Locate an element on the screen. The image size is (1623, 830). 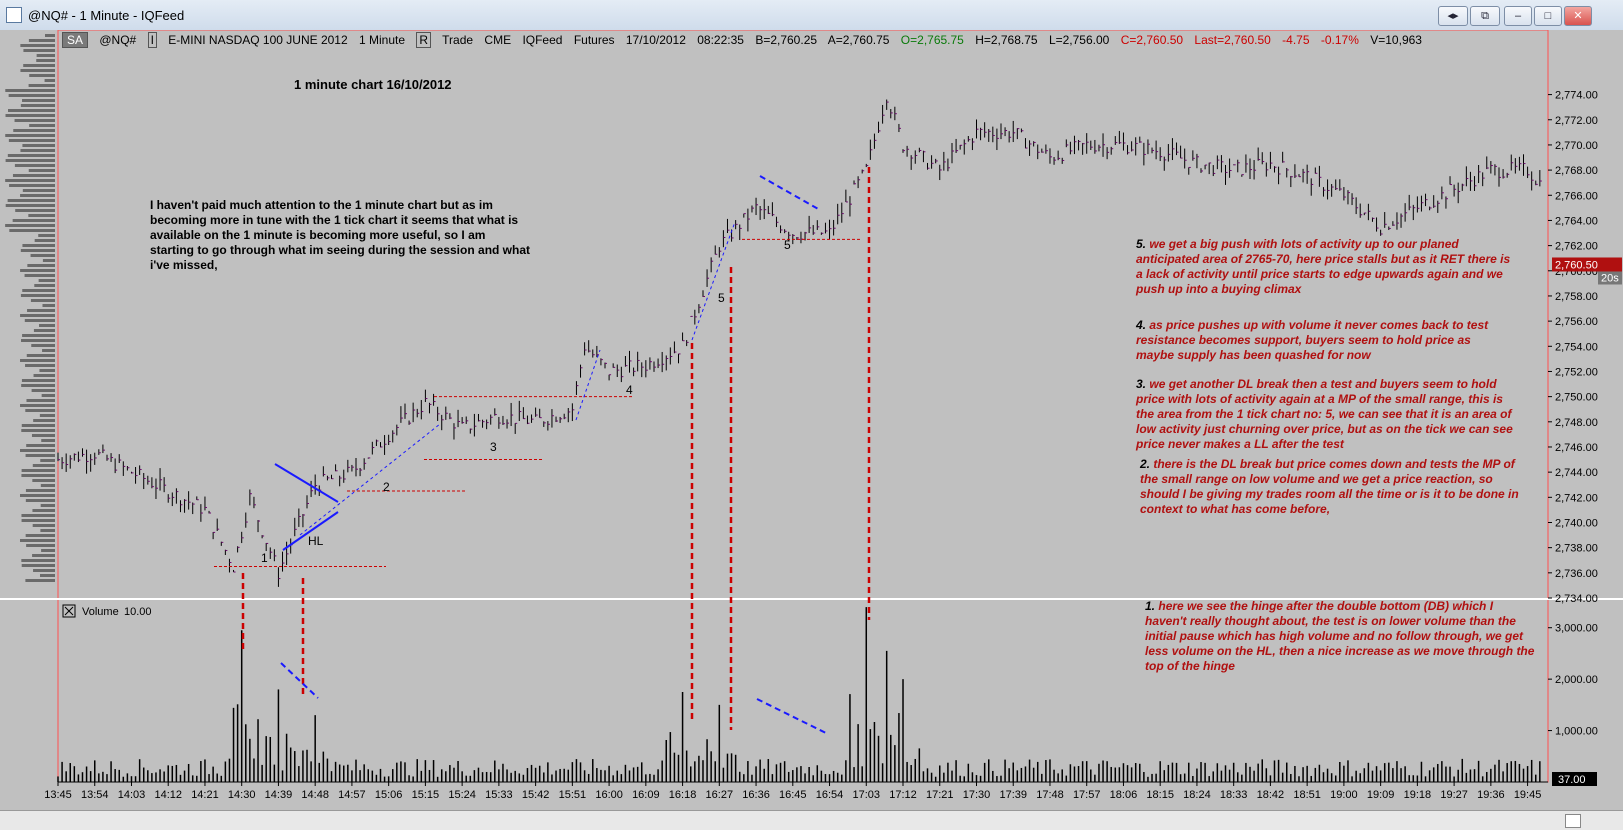
hinge-line-lower is located at coordinates (310, 531).